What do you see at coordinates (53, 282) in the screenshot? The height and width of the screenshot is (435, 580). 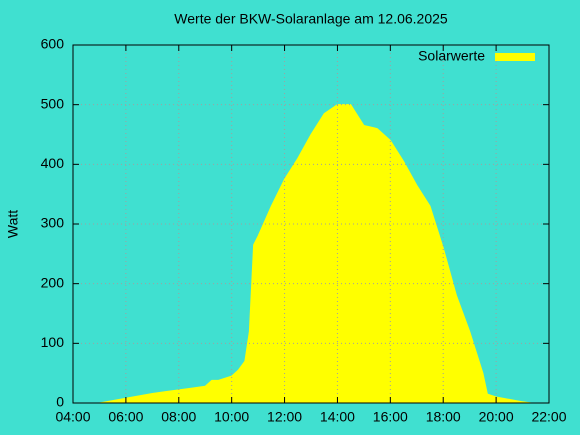 I see `y-tick-label: 200` at bounding box center [53, 282].